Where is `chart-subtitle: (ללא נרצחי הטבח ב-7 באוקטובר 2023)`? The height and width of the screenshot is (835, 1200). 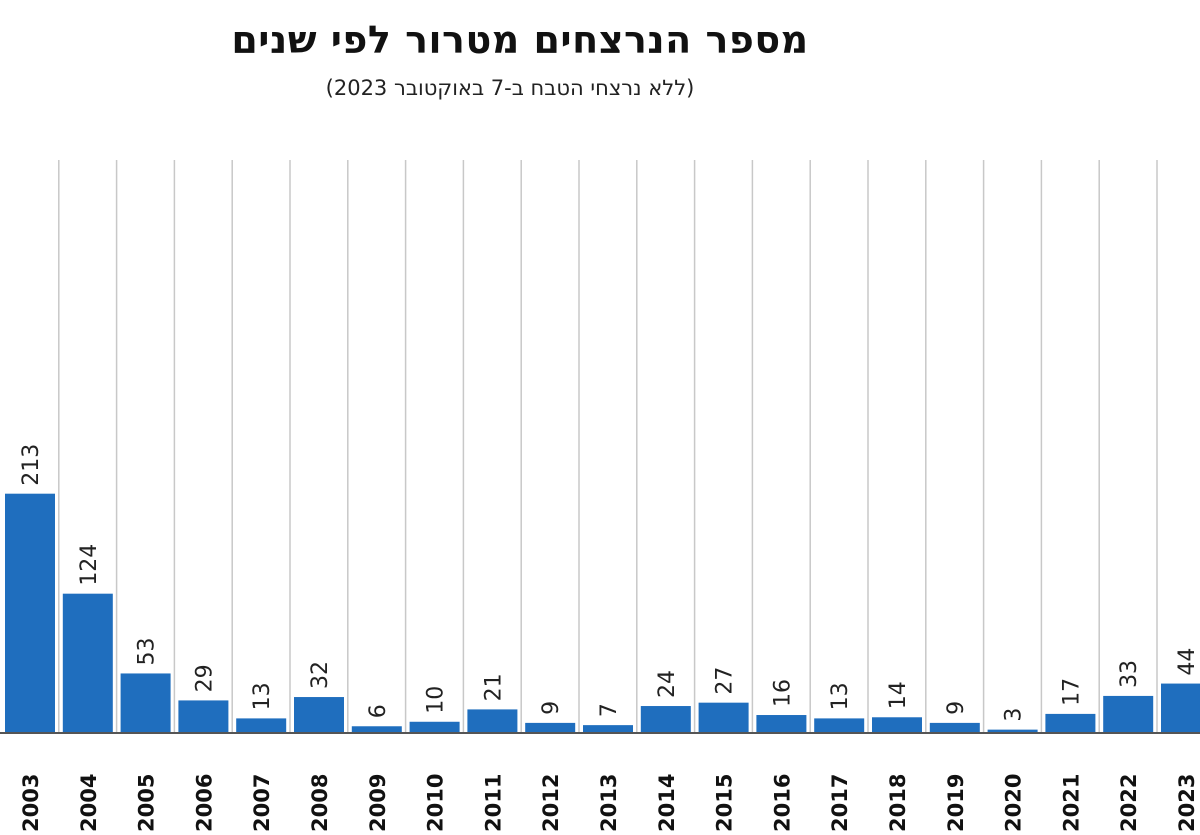
chart-subtitle: (ללא נרצחי הטבח ב-7 באוקטובר 2023) is located at coordinates (510, 88).